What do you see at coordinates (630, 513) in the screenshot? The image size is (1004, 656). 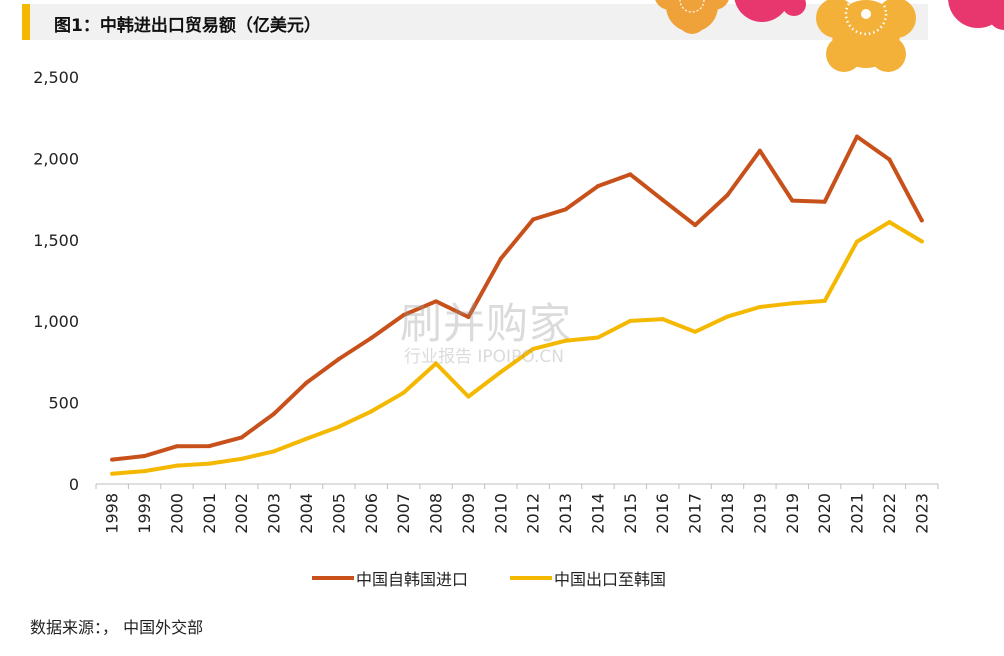 I see `x-tick-label: 2015` at bounding box center [630, 513].